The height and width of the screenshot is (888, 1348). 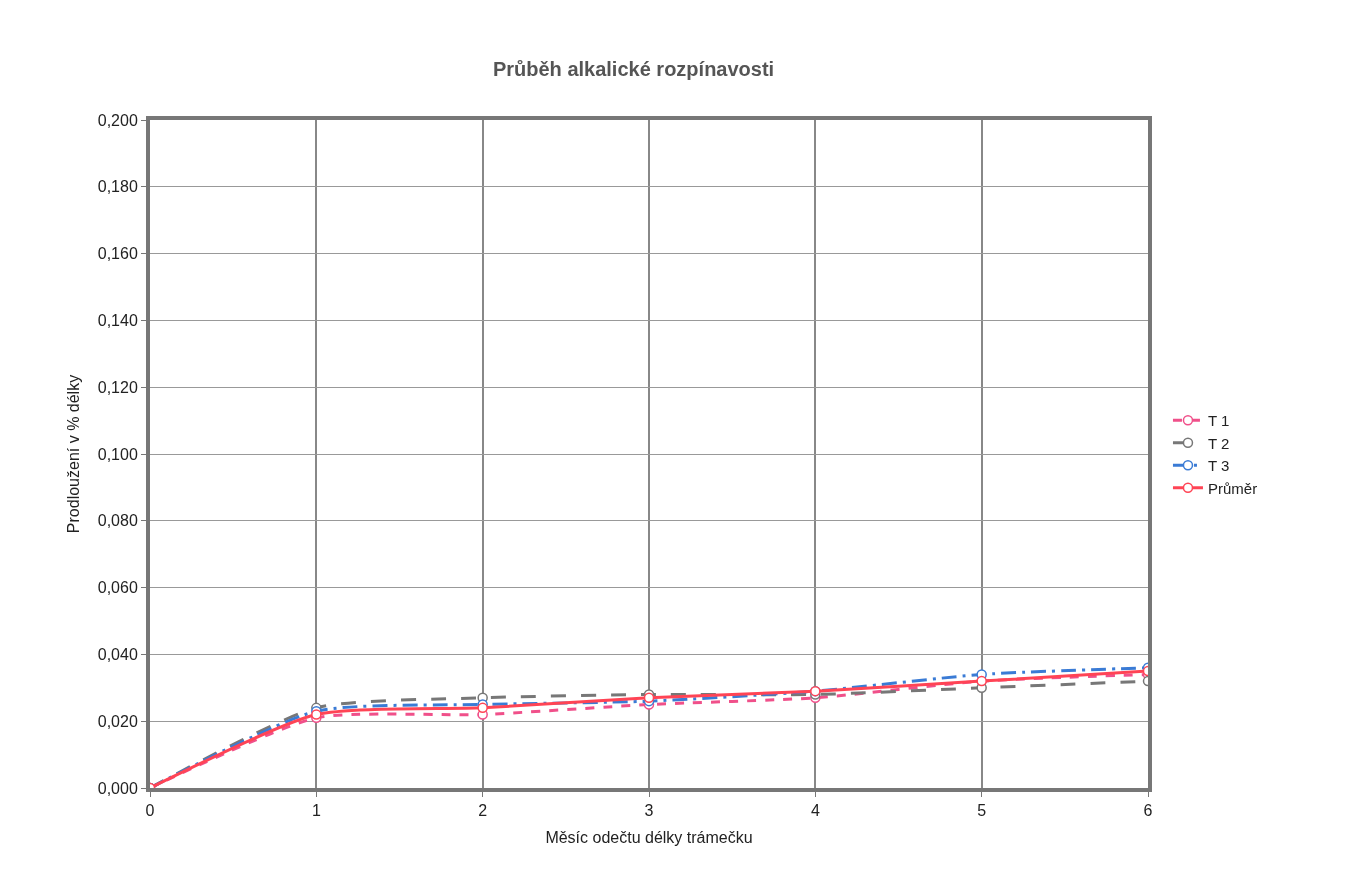 What do you see at coordinates (117, 120) in the screenshot?
I see `y-tick-label: 0,200` at bounding box center [117, 120].